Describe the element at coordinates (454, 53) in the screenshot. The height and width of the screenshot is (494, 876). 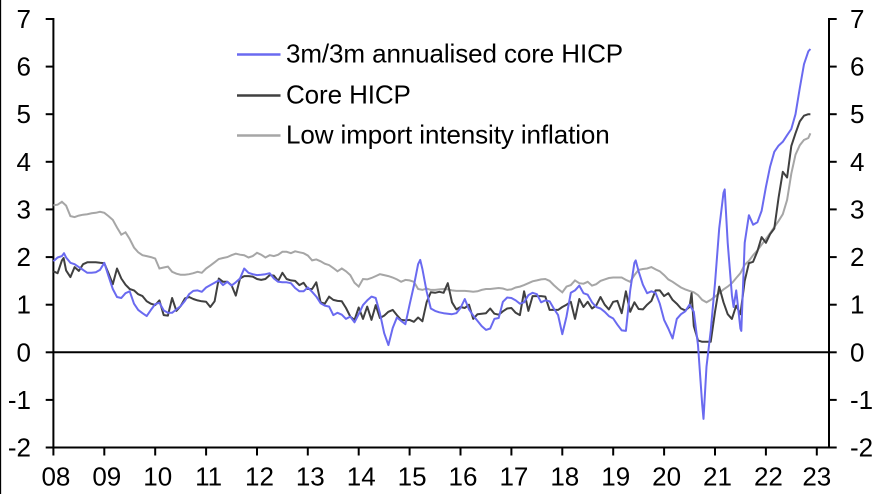
I see `svg-text: 3m/3m annualised core HICP` at that location.